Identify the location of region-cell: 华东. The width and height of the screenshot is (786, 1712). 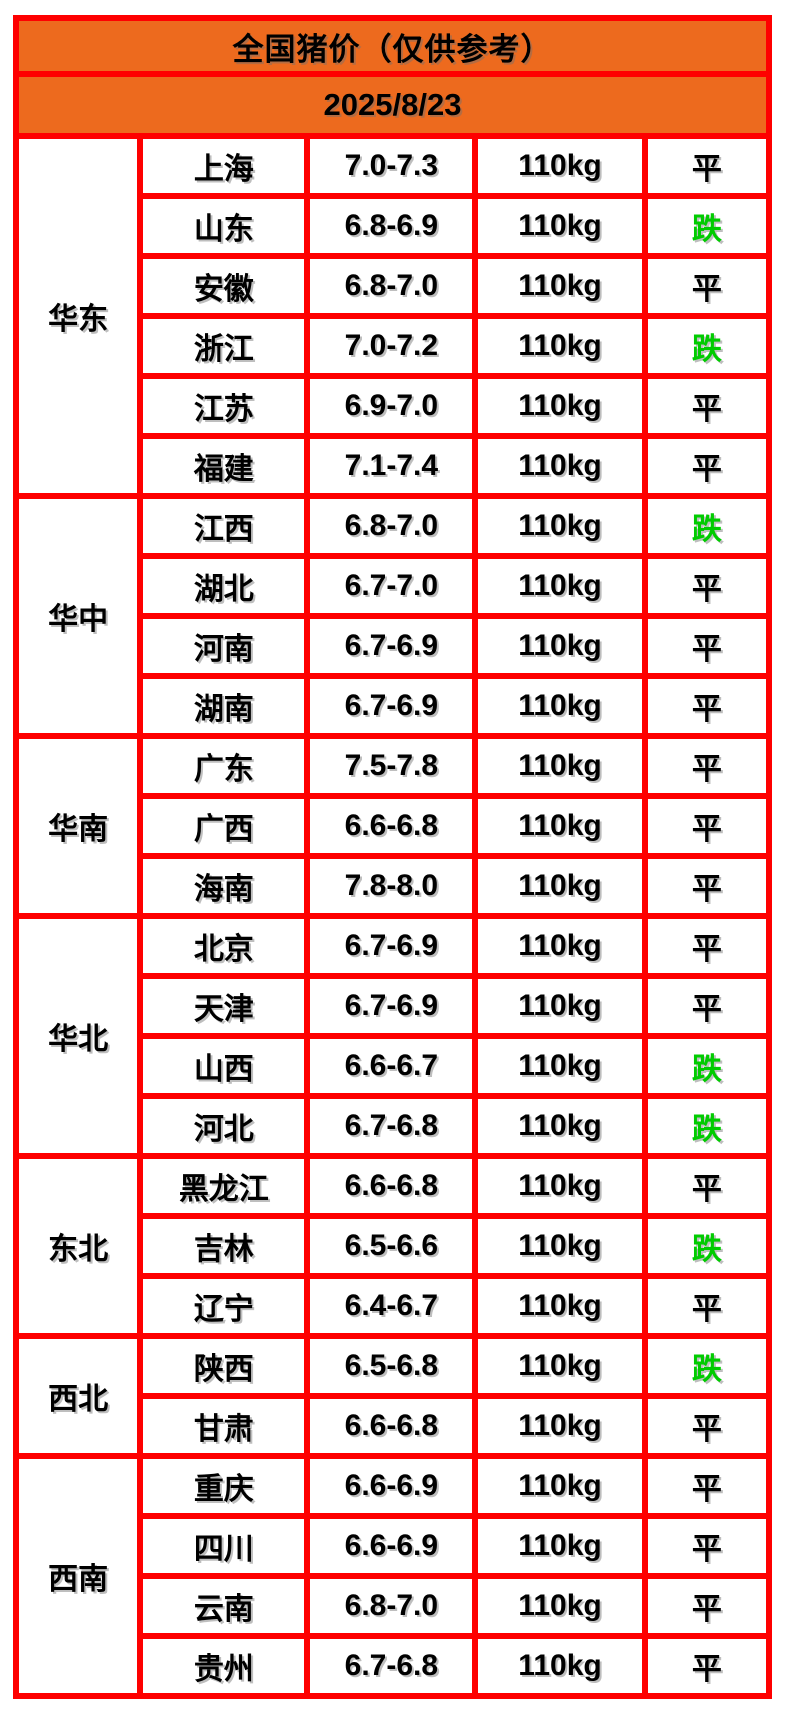
(78, 316).